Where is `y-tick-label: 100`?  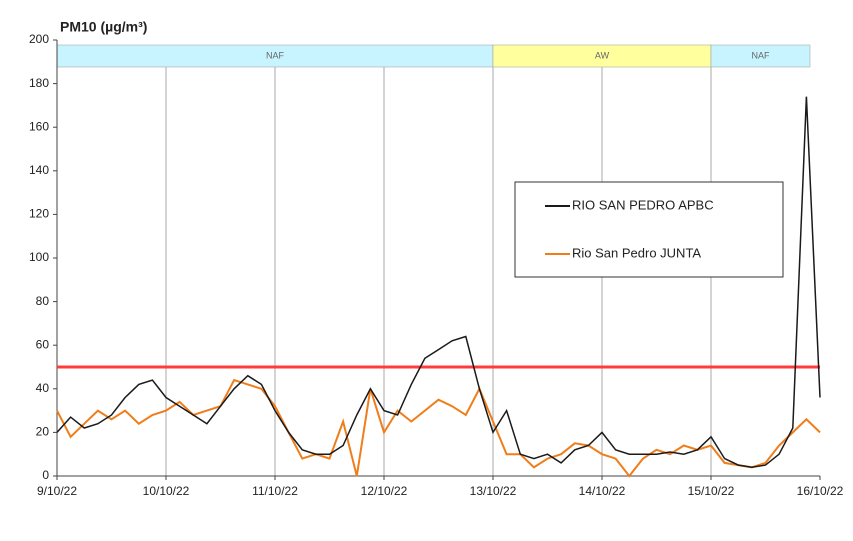 y-tick-label: 100 is located at coordinates (39, 257).